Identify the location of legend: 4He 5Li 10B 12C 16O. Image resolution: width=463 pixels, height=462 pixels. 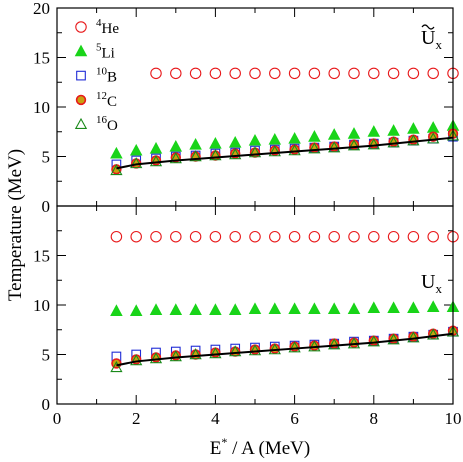
(96, 75).